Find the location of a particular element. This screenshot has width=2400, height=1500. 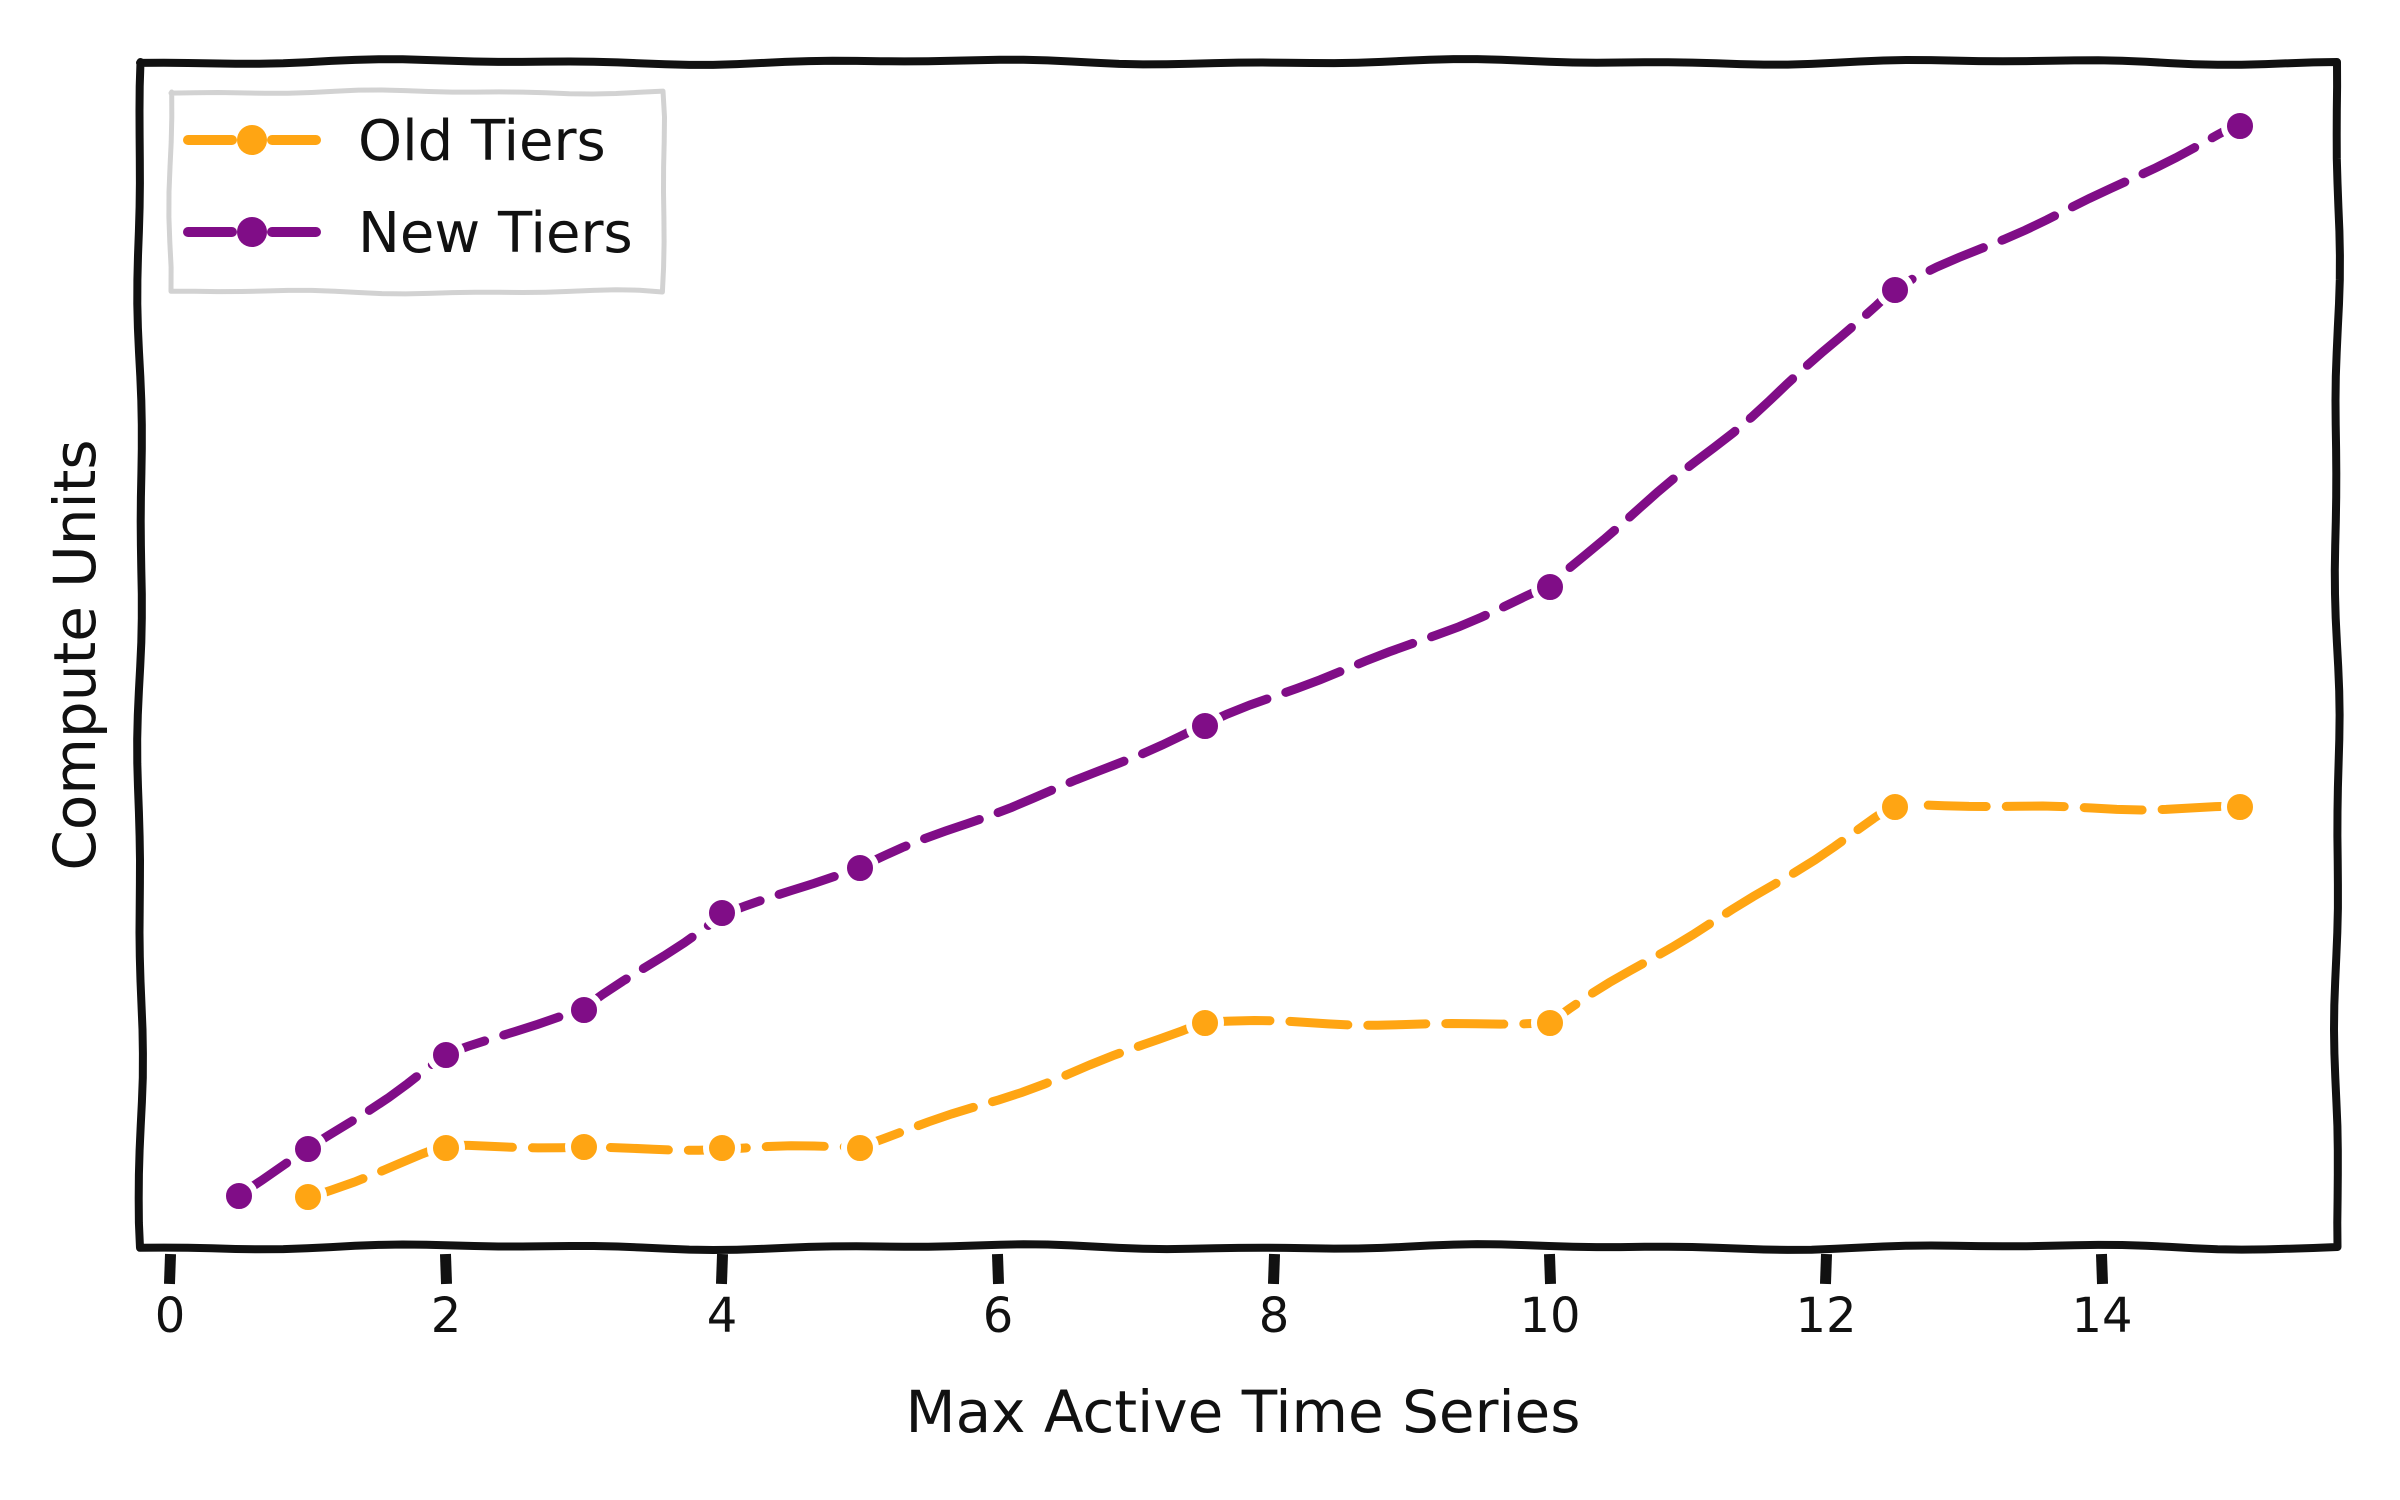

x-tick-label: 10 is located at coordinates (1549, 1316).